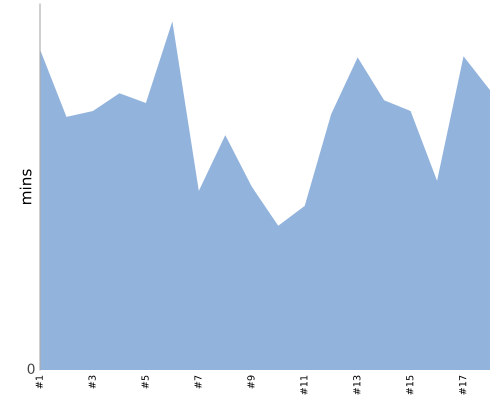 The width and height of the screenshot is (500, 400). What do you see at coordinates (251, 382) in the screenshot?
I see `x-tick-label: #9` at bounding box center [251, 382].